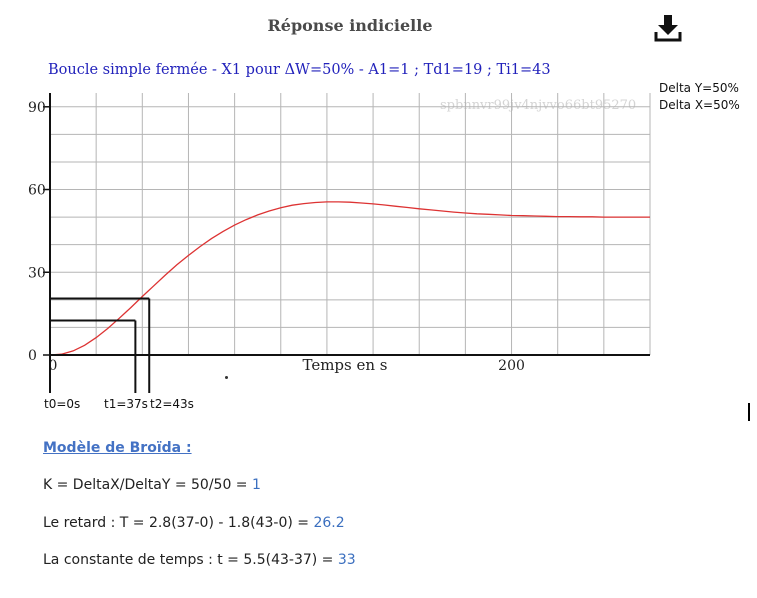 This screenshot has height=598, width=757. I want to click on model-line-k-formula: K = DeltaX/DeltaY = 50/50 =, so click(147, 485).